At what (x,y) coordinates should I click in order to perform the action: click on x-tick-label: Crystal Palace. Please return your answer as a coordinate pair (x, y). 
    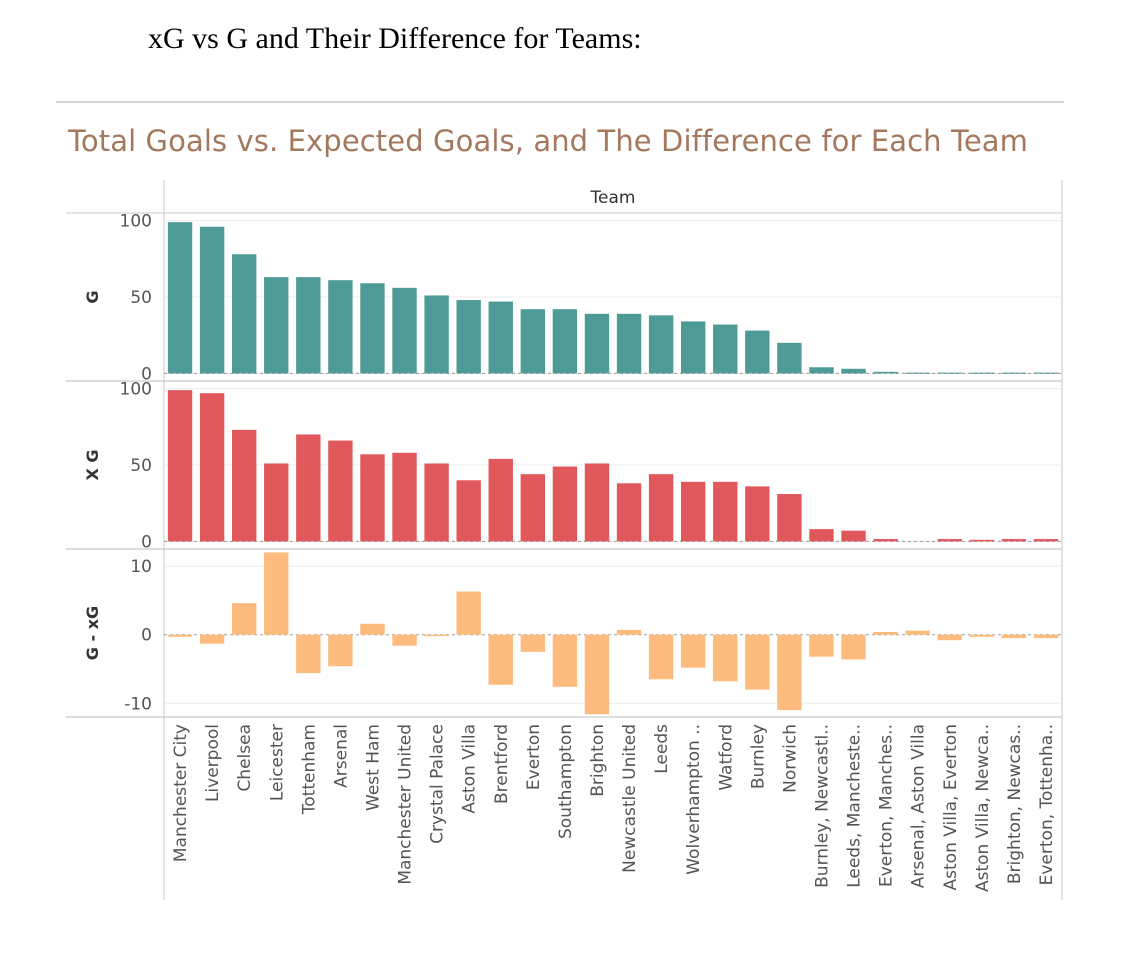
    Looking at the image, I should click on (438, 784).